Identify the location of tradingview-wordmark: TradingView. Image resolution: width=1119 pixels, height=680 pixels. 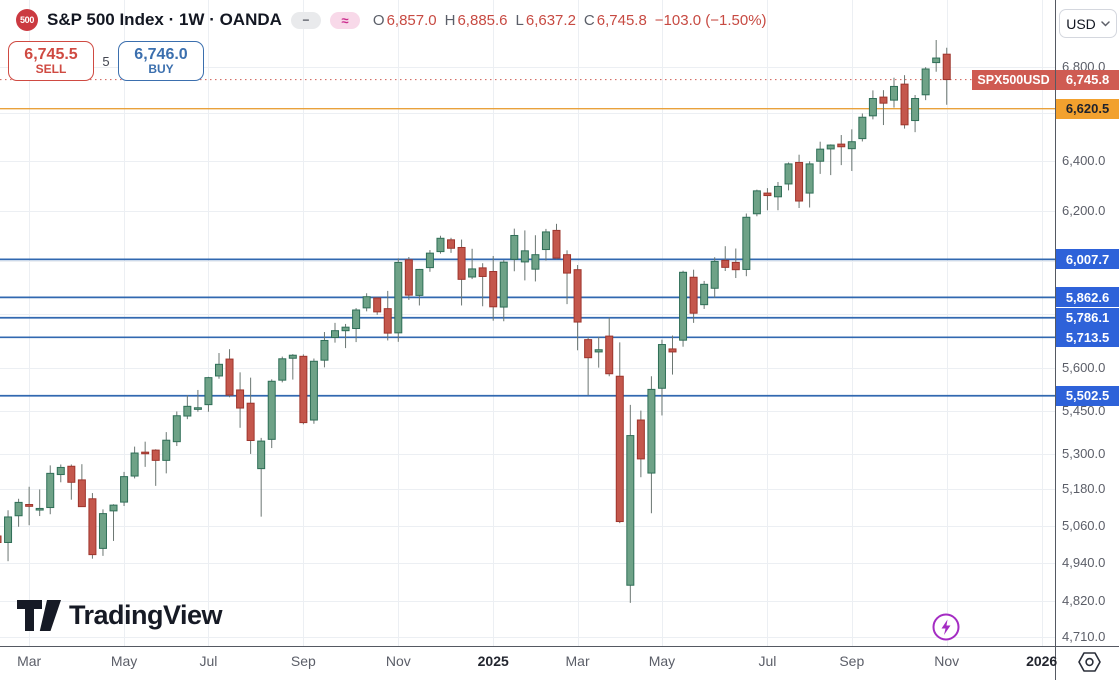
(146, 615).